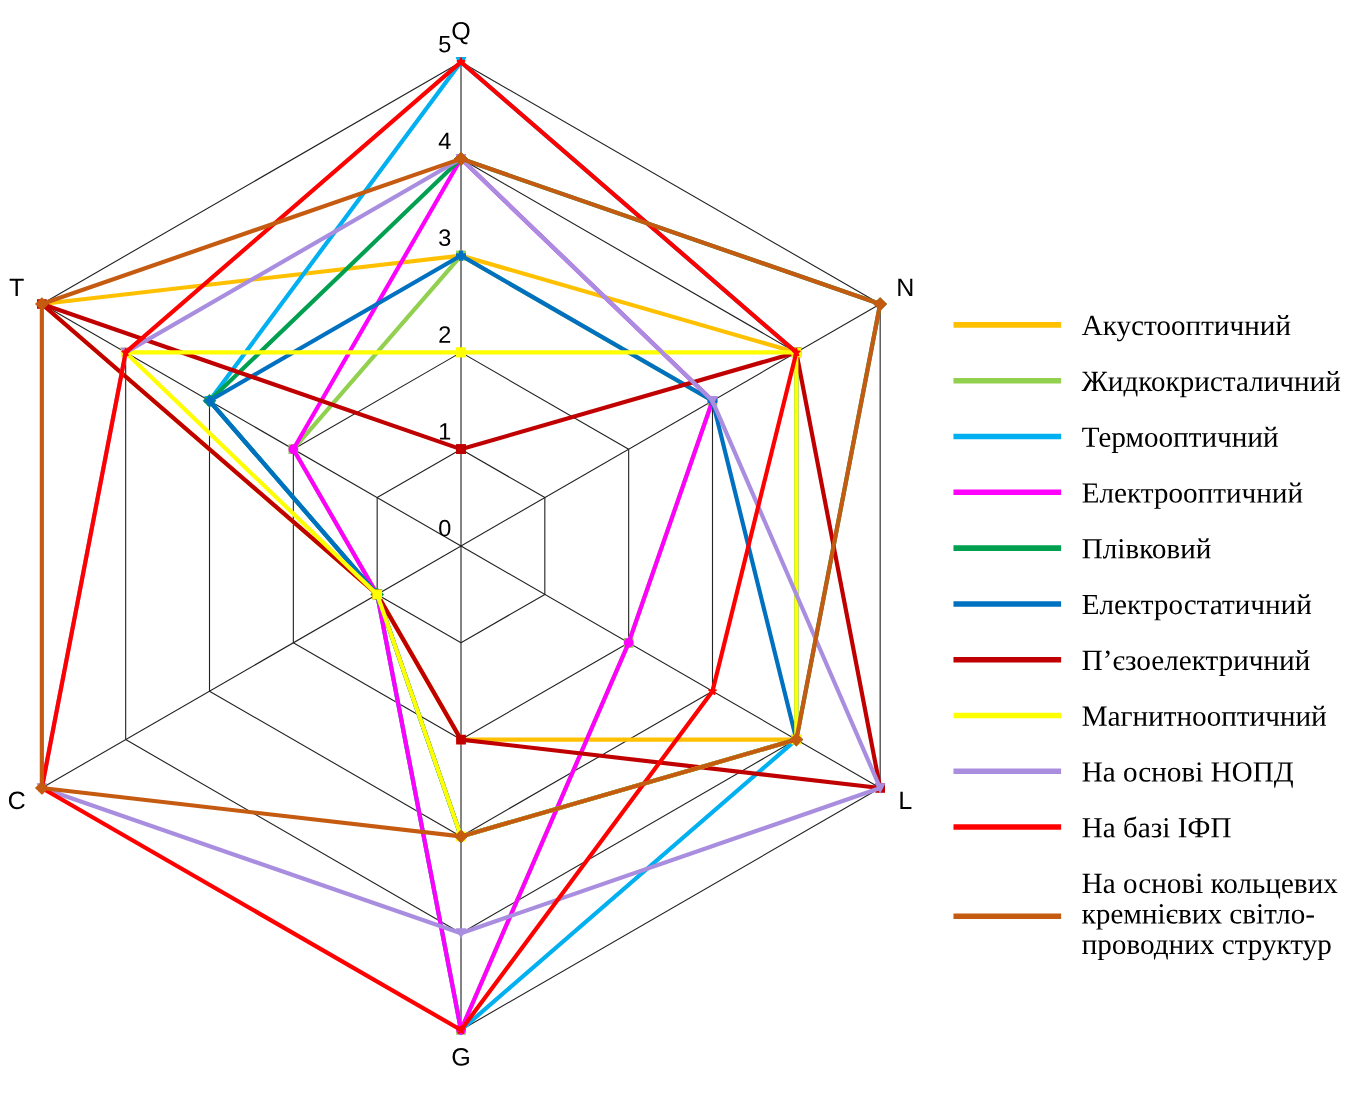 The height and width of the screenshot is (1099, 1368). What do you see at coordinates (1156, 827) in the screenshot?
I see `legend-label: На базі ІФП` at bounding box center [1156, 827].